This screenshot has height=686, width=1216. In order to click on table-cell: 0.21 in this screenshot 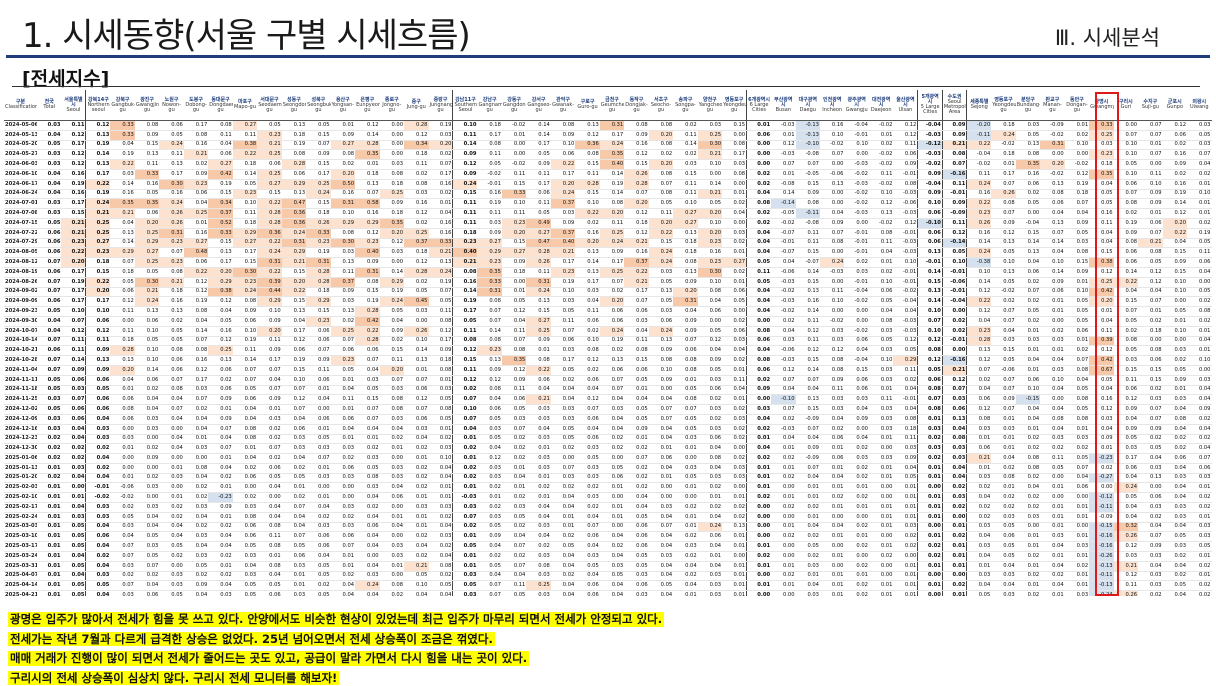, I will do `click(710, 194)`.